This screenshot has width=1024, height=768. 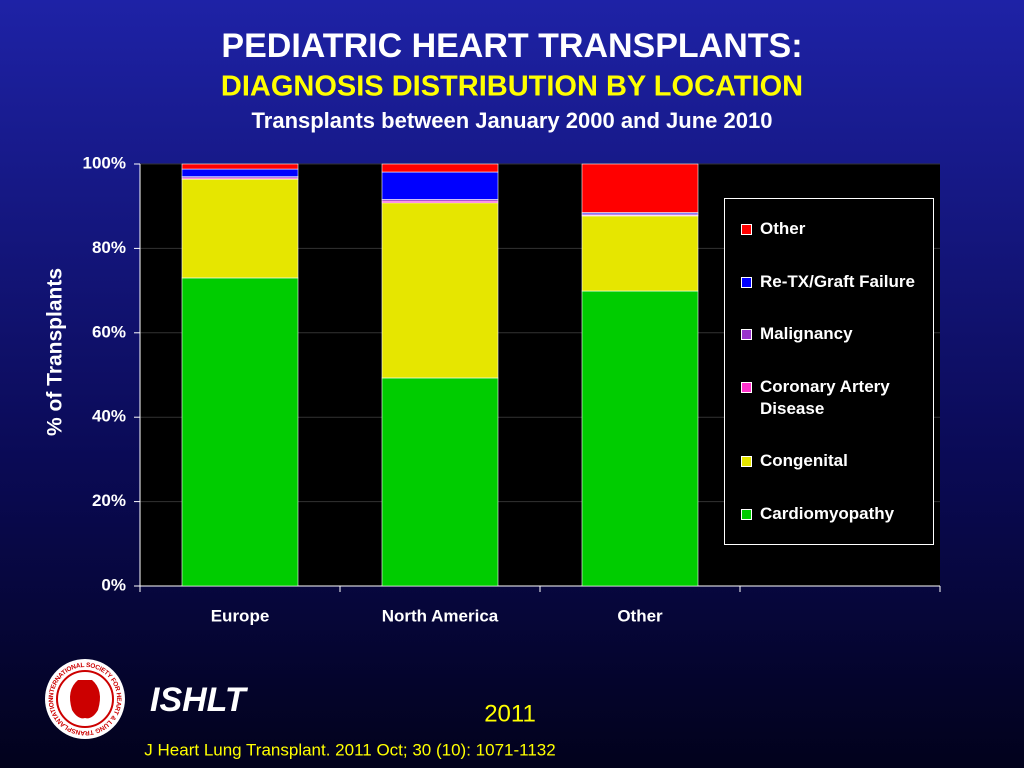 What do you see at coordinates (104, 162) in the screenshot?
I see `y-tick-label: 100%` at bounding box center [104, 162].